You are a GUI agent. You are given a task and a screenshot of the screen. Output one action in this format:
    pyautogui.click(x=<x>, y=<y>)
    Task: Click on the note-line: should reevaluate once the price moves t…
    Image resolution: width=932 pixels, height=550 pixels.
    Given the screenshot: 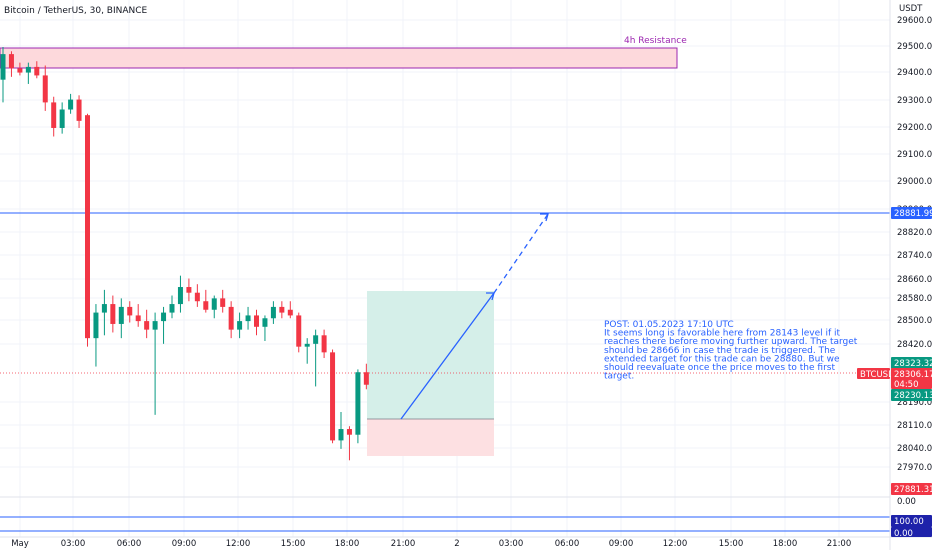 What is the action you would take?
    pyautogui.click(x=719, y=368)
    